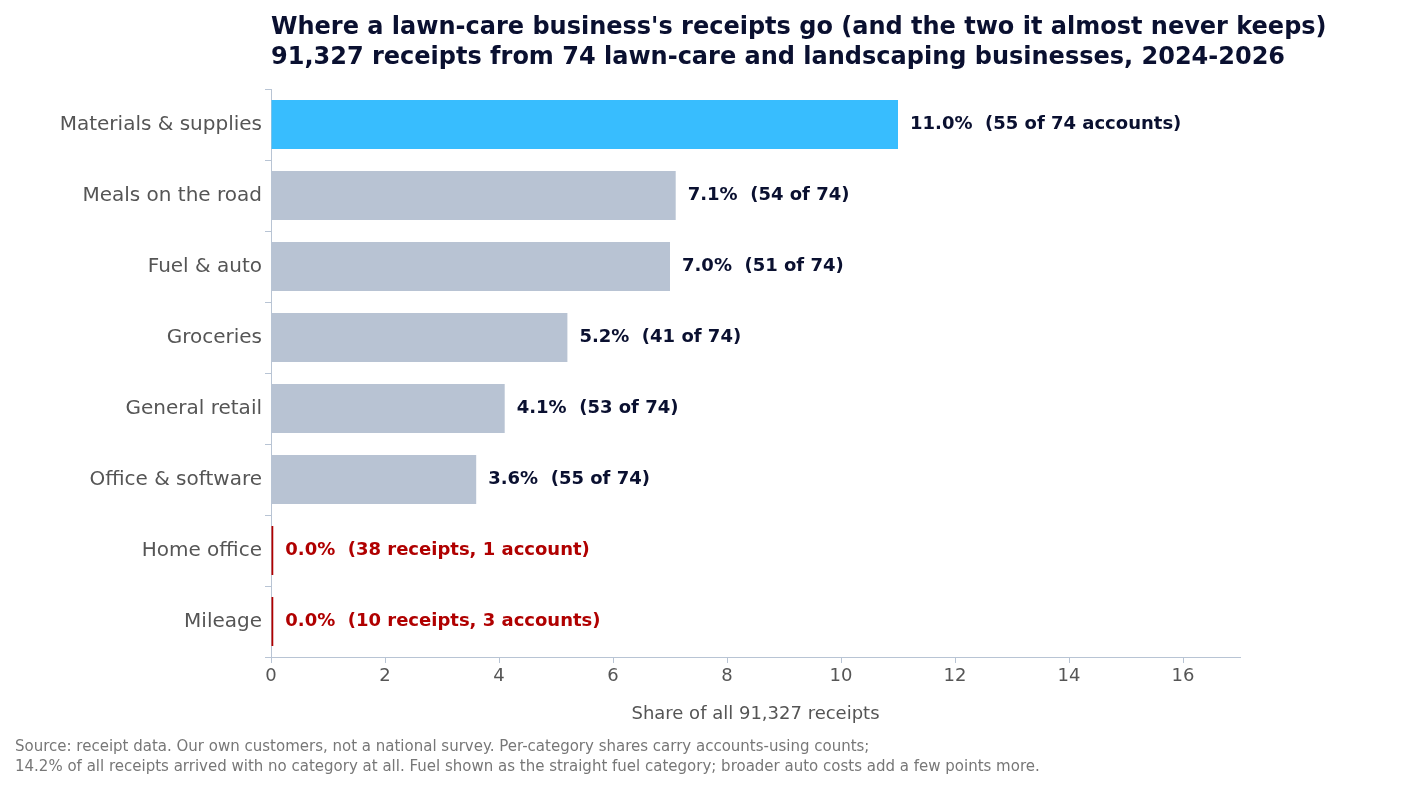 This screenshot has width=1426, height=791. Describe the element at coordinates (443, 620) in the screenshot. I see `data-label: 0.0% (10 receipts, 3 accounts)` at that location.